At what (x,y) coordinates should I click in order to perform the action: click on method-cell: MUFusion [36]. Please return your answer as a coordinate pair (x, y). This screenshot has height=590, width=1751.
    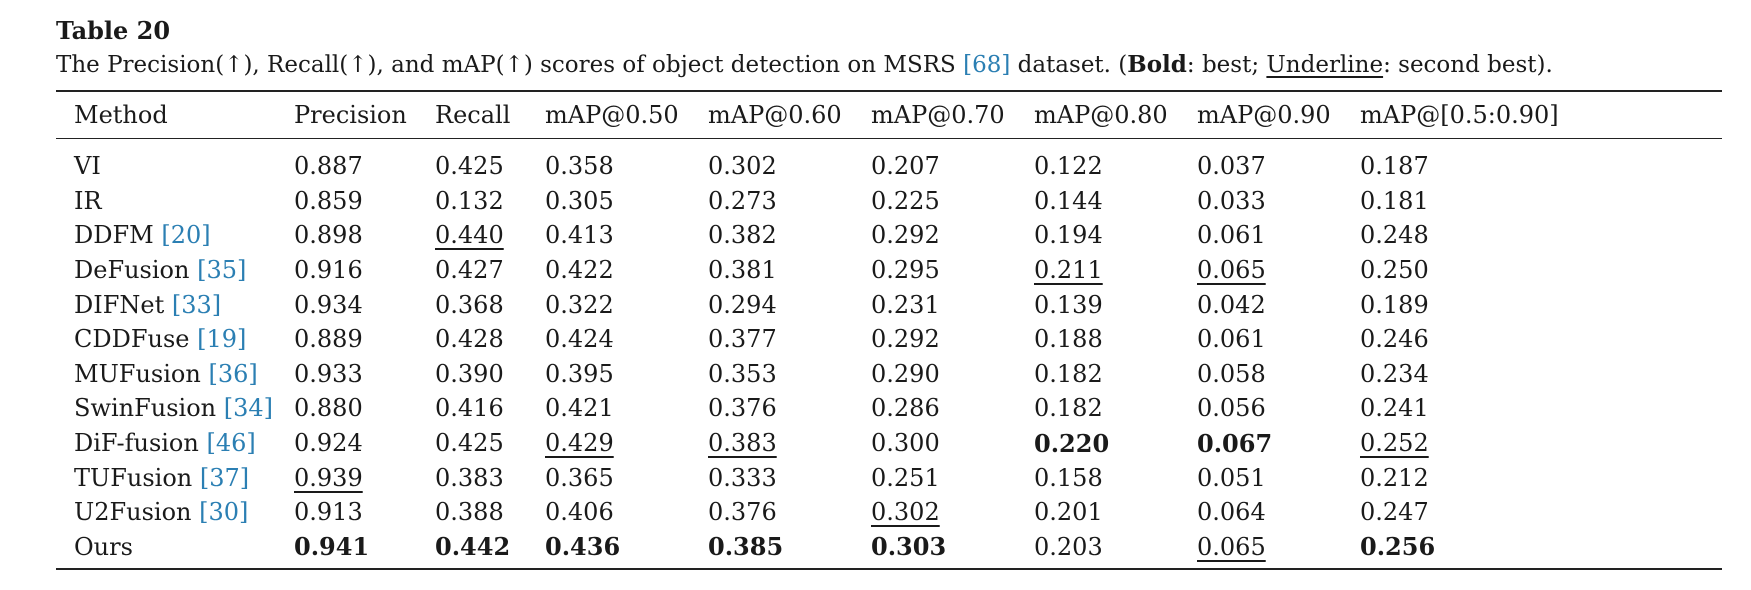
    Looking at the image, I should click on (166, 374).